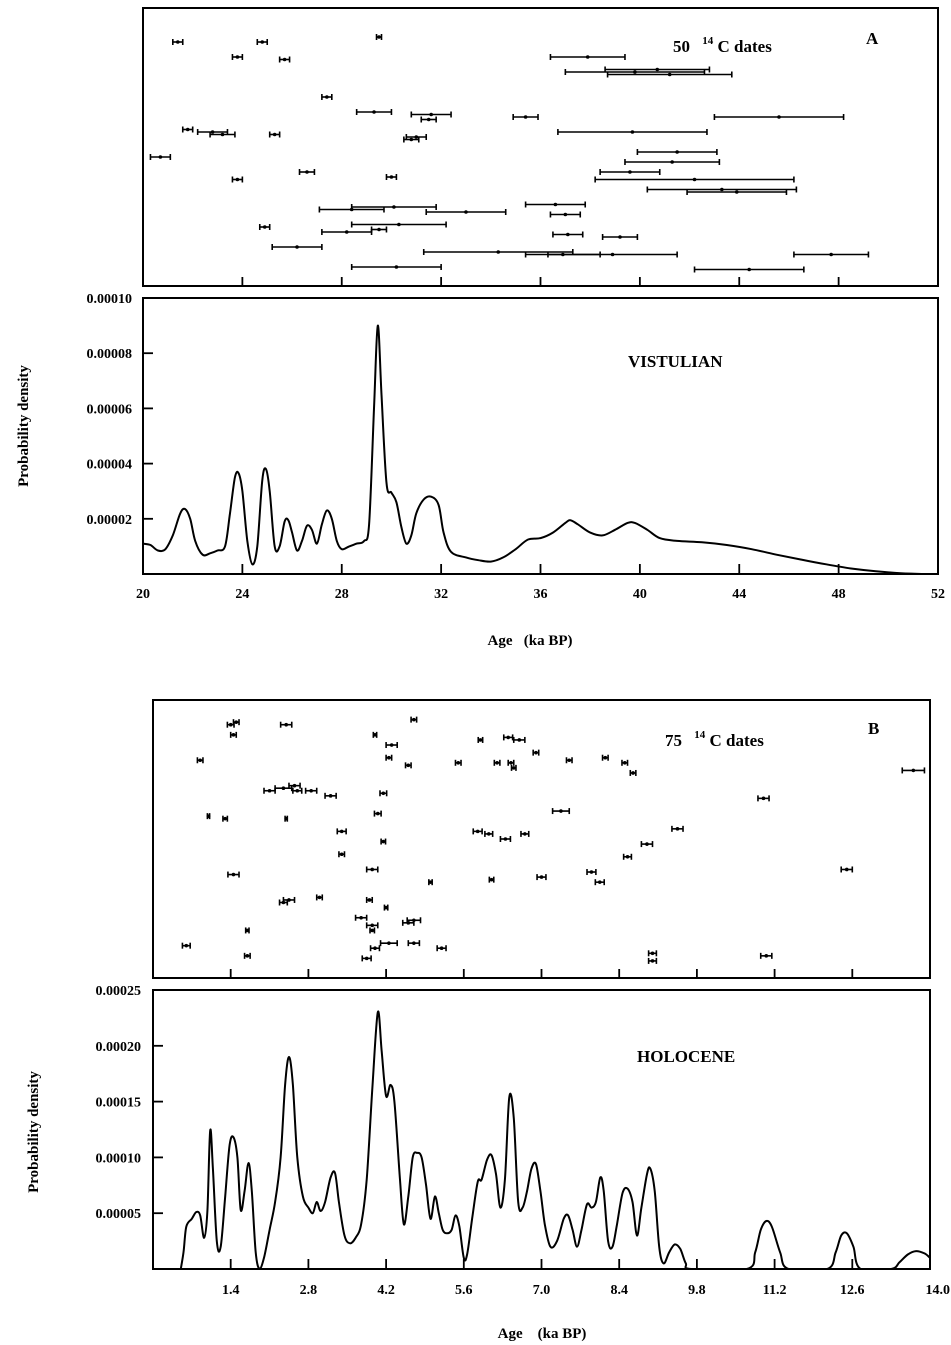 This screenshot has width=951, height=1345. I want to click on panel-a-x-axis-label: Age (ka BP), so click(530, 641).